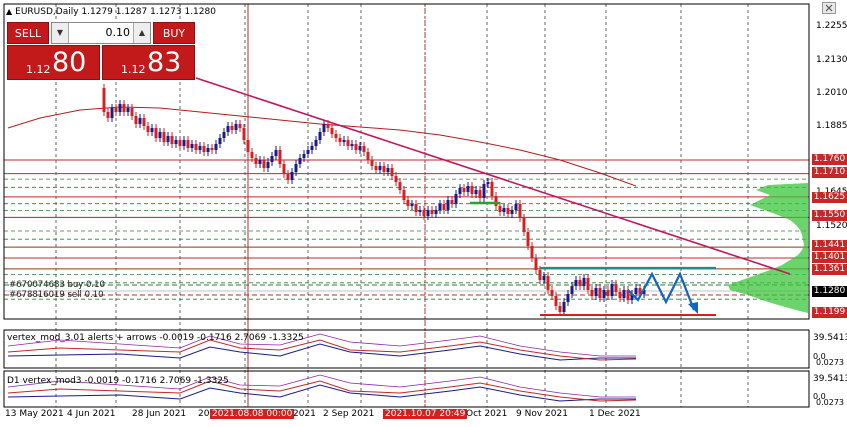  What do you see at coordinates (115, 12) in the screenshot?
I see `symbol-ohlc: EURUSD,Daily 1.1279 1.1287 1.1273 1.1280` at bounding box center [115, 12].